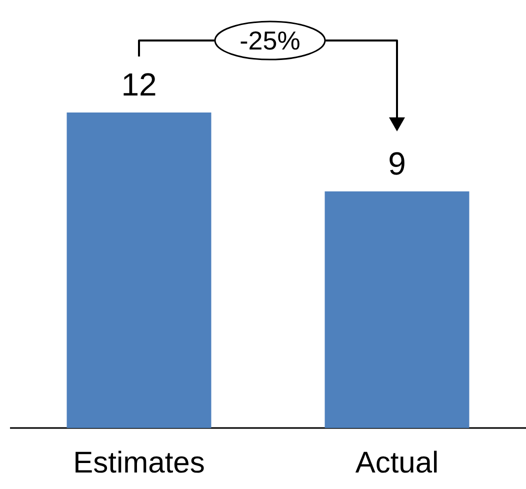 The height and width of the screenshot is (489, 526). Describe the element at coordinates (139, 463) in the screenshot. I see `x-tick-label: Estimates` at that location.